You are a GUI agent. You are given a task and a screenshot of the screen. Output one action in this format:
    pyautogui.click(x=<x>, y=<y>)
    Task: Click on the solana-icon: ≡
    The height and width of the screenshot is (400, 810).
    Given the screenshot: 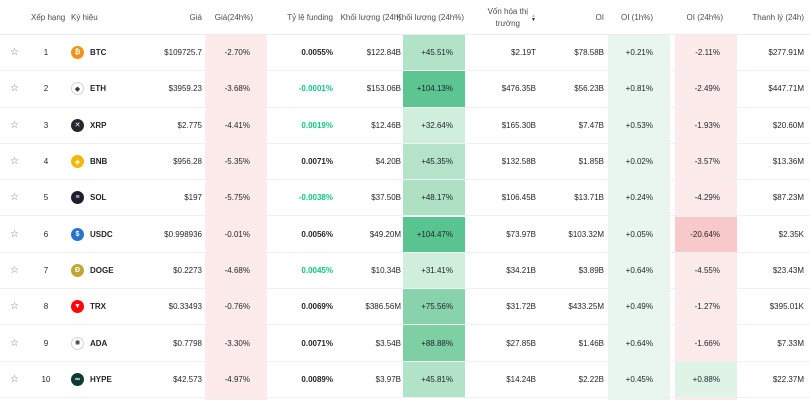 What is the action you would take?
    pyautogui.click(x=77, y=198)
    